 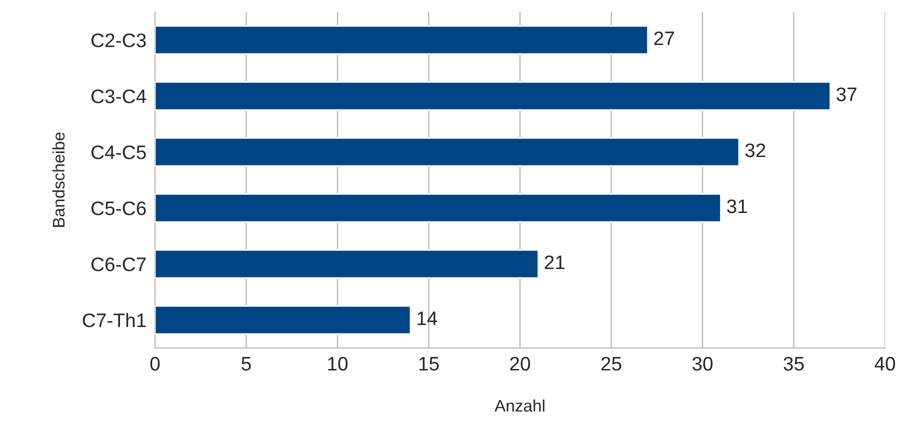 What do you see at coordinates (702, 363) in the screenshot?
I see `x-tick-label: 30` at bounding box center [702, 363].